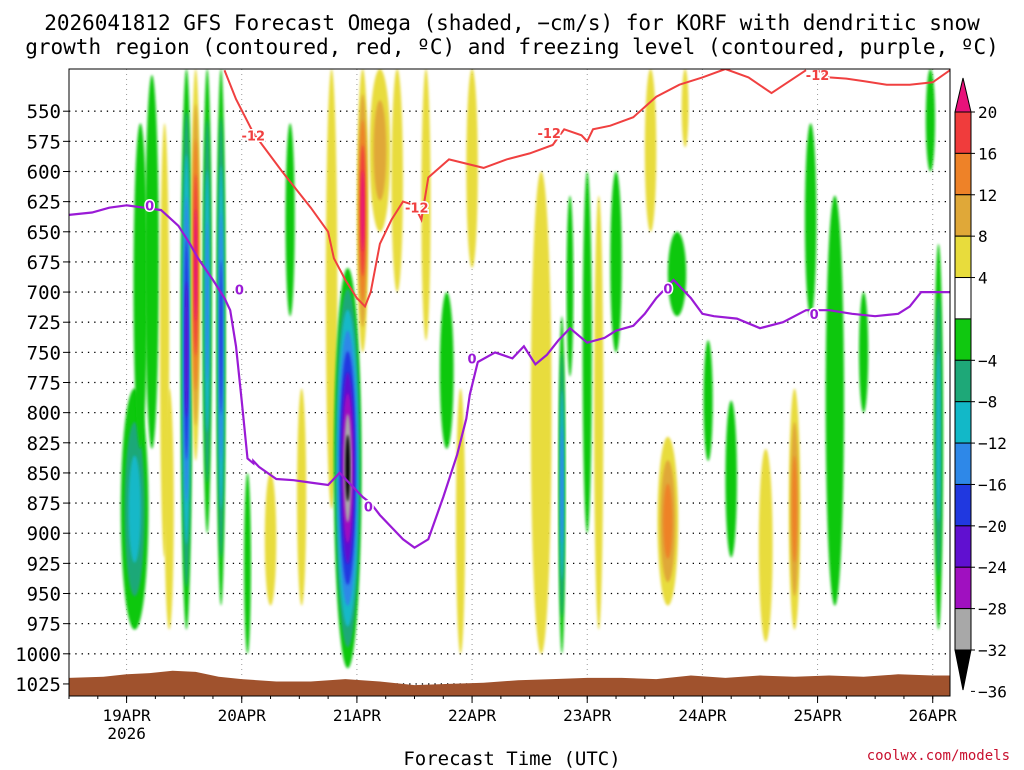 This screenshot has height=770, width=1024. What do you see at coordinates (512, 759) in the screenshot?
I see `x-axis-label: Forecast Time (UTC)` at bounding box center [512, 759].